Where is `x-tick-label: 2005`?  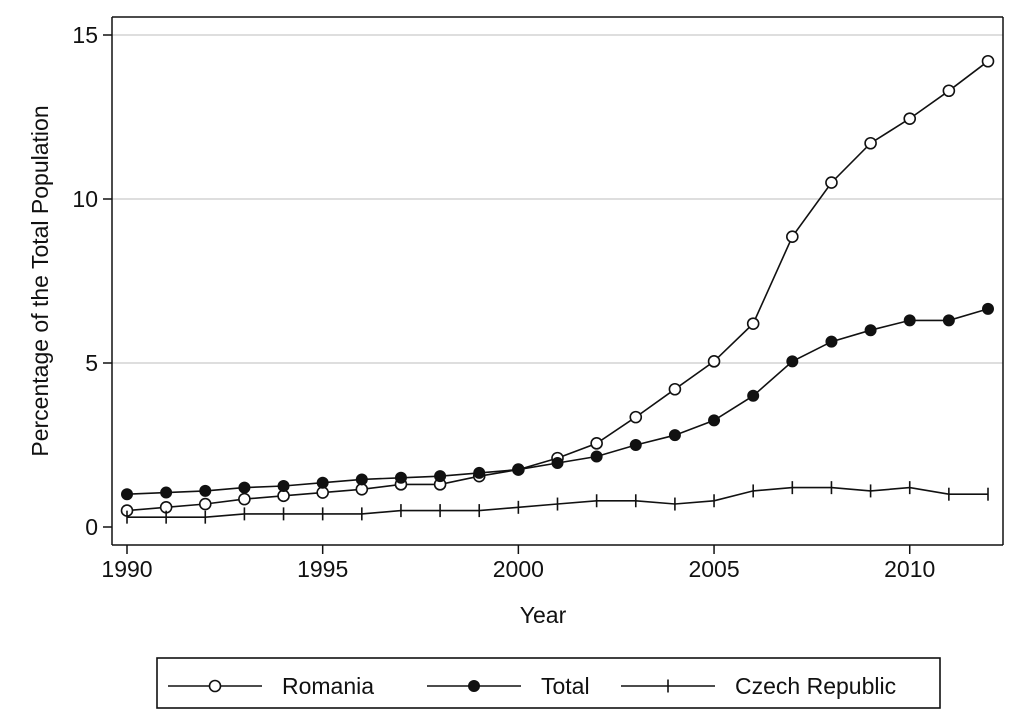
x-tick-label: 2005 is located at coordinates (713, 569).